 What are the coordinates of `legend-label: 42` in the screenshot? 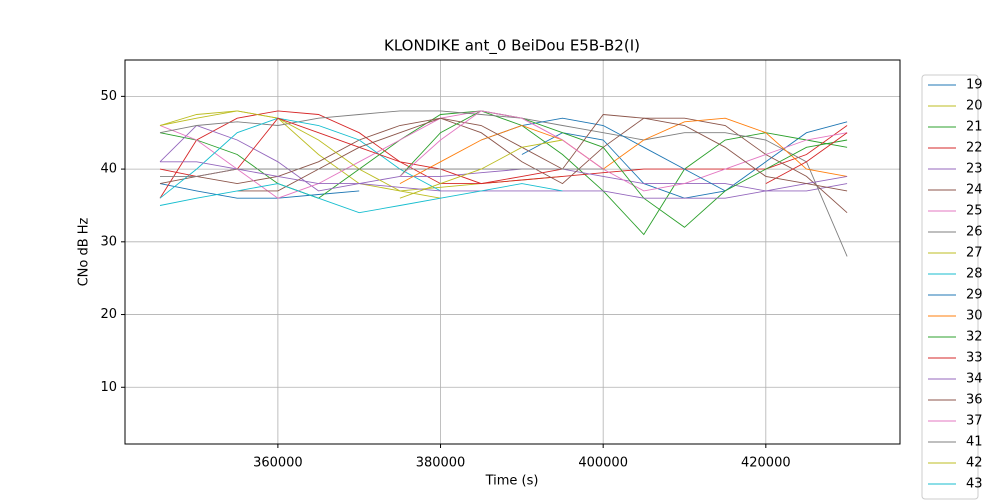 It's located at (974, 463).